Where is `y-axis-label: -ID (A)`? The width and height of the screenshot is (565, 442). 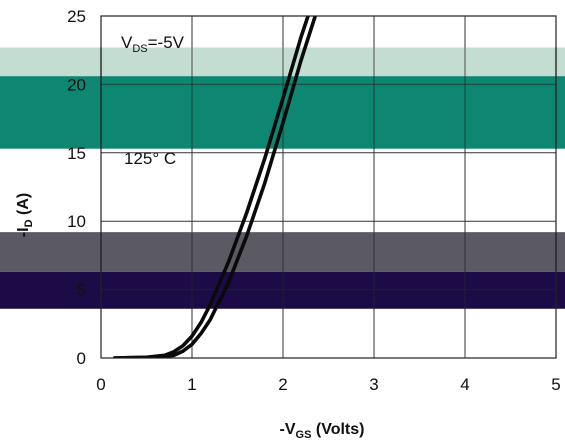
y-axis-label: -ID (A) is located at coordinates (25, 215).